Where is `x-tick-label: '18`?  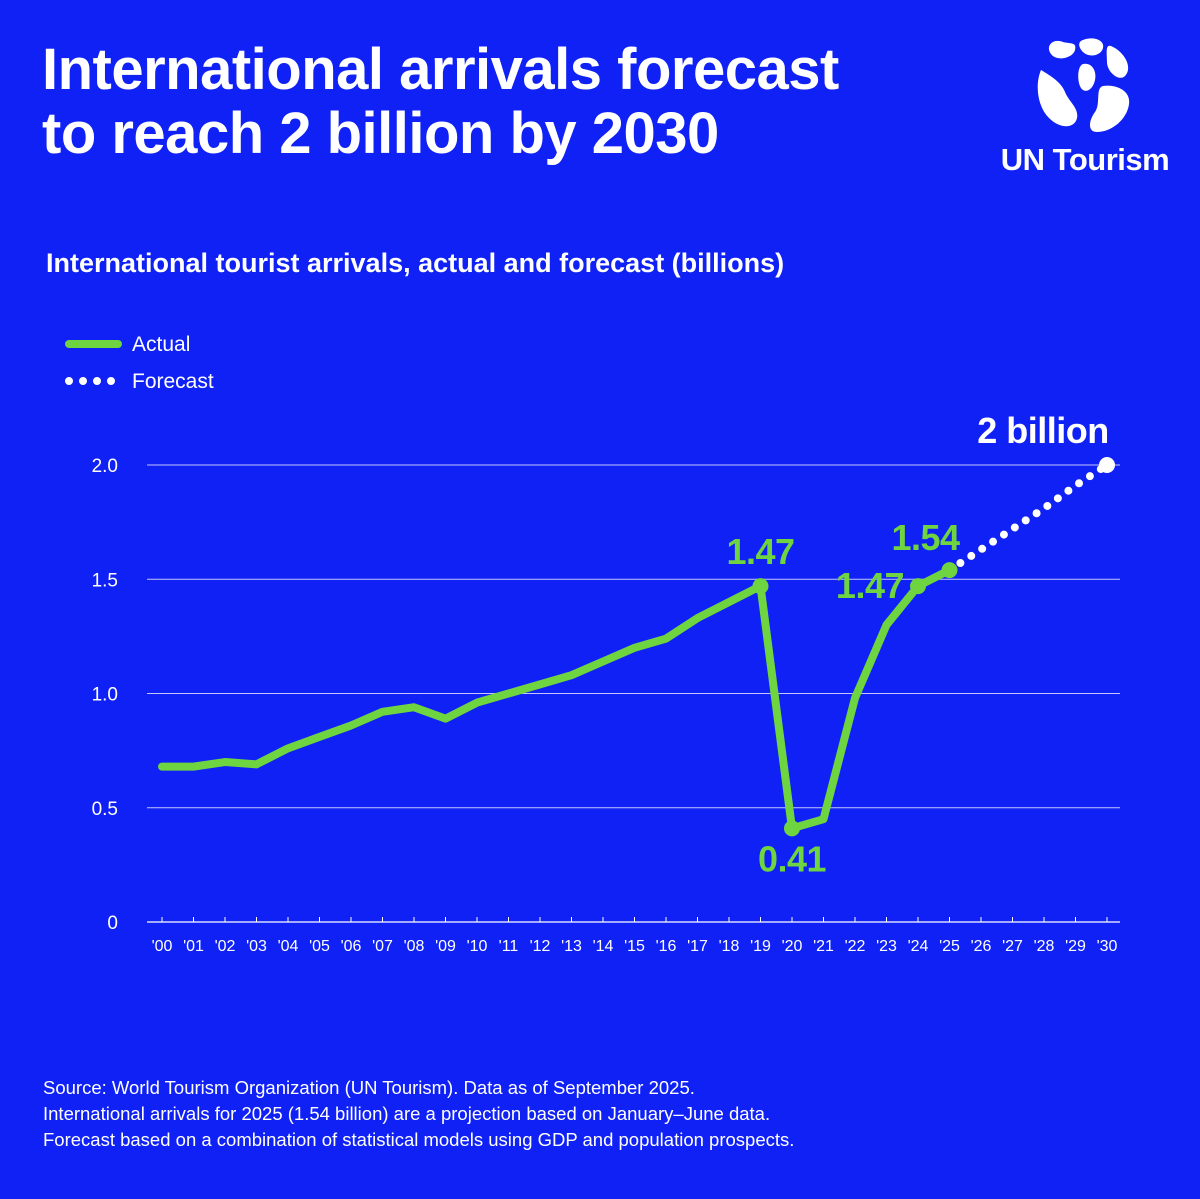
x-tick-label: '18 is located at coordinates (729, 946).